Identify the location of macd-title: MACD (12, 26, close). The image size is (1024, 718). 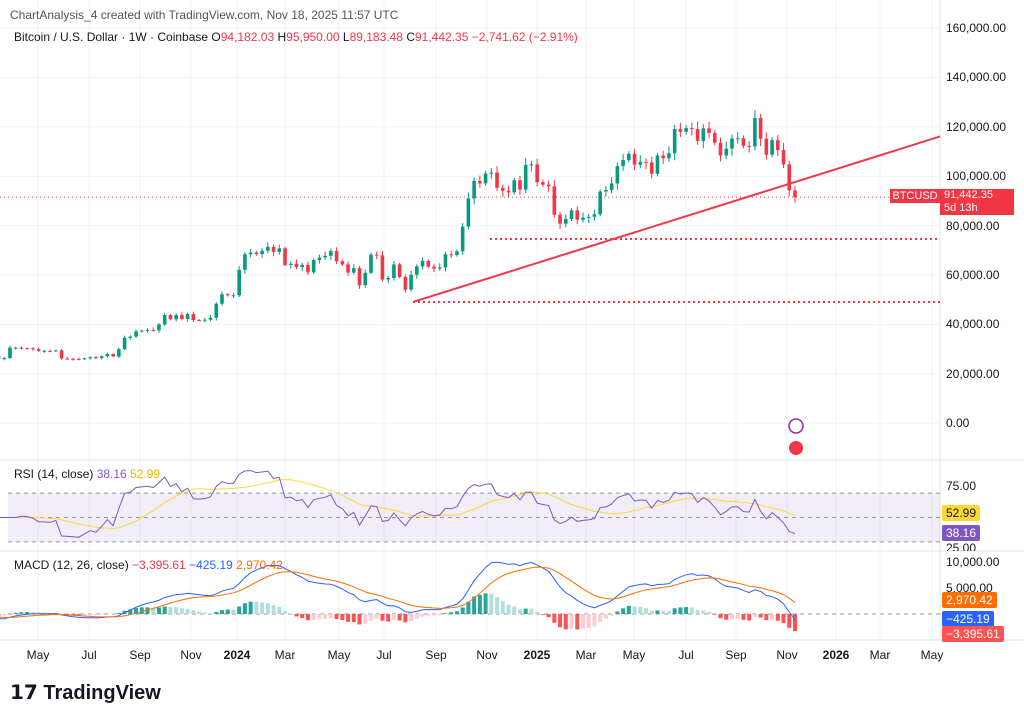
(71, 565).